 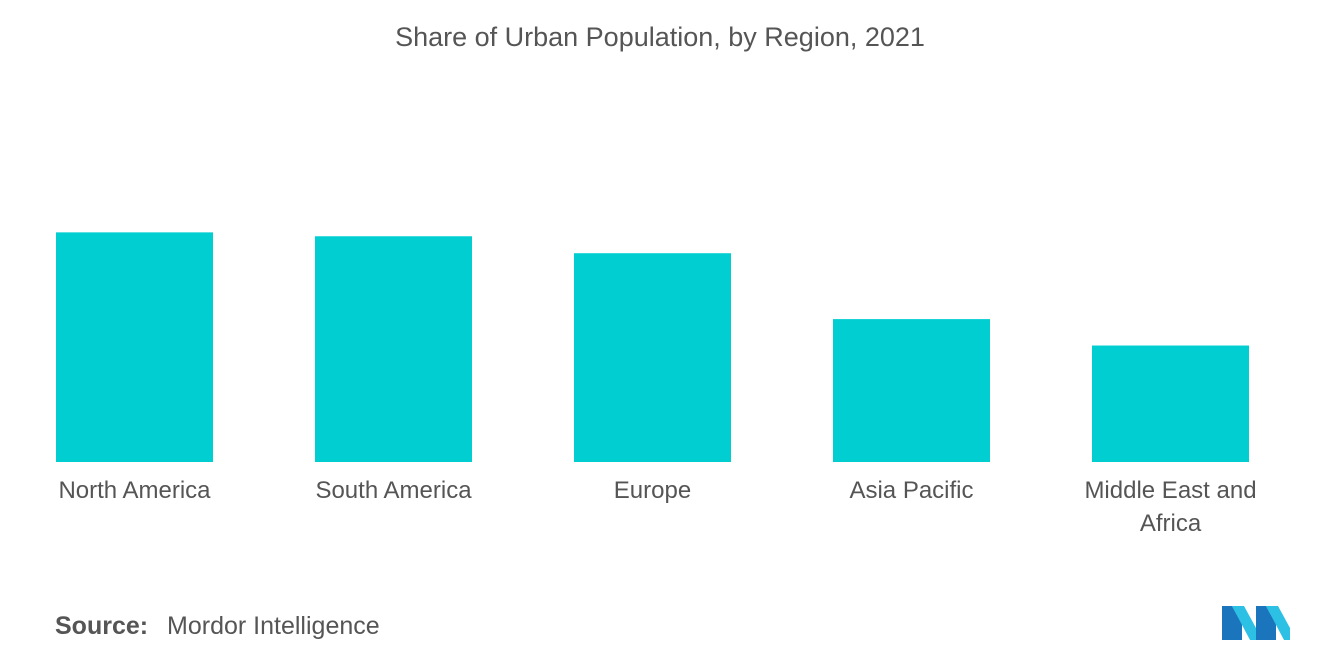 I want to click on source-note: Source: Mordor Intelligence, so click(x=217, y=626).